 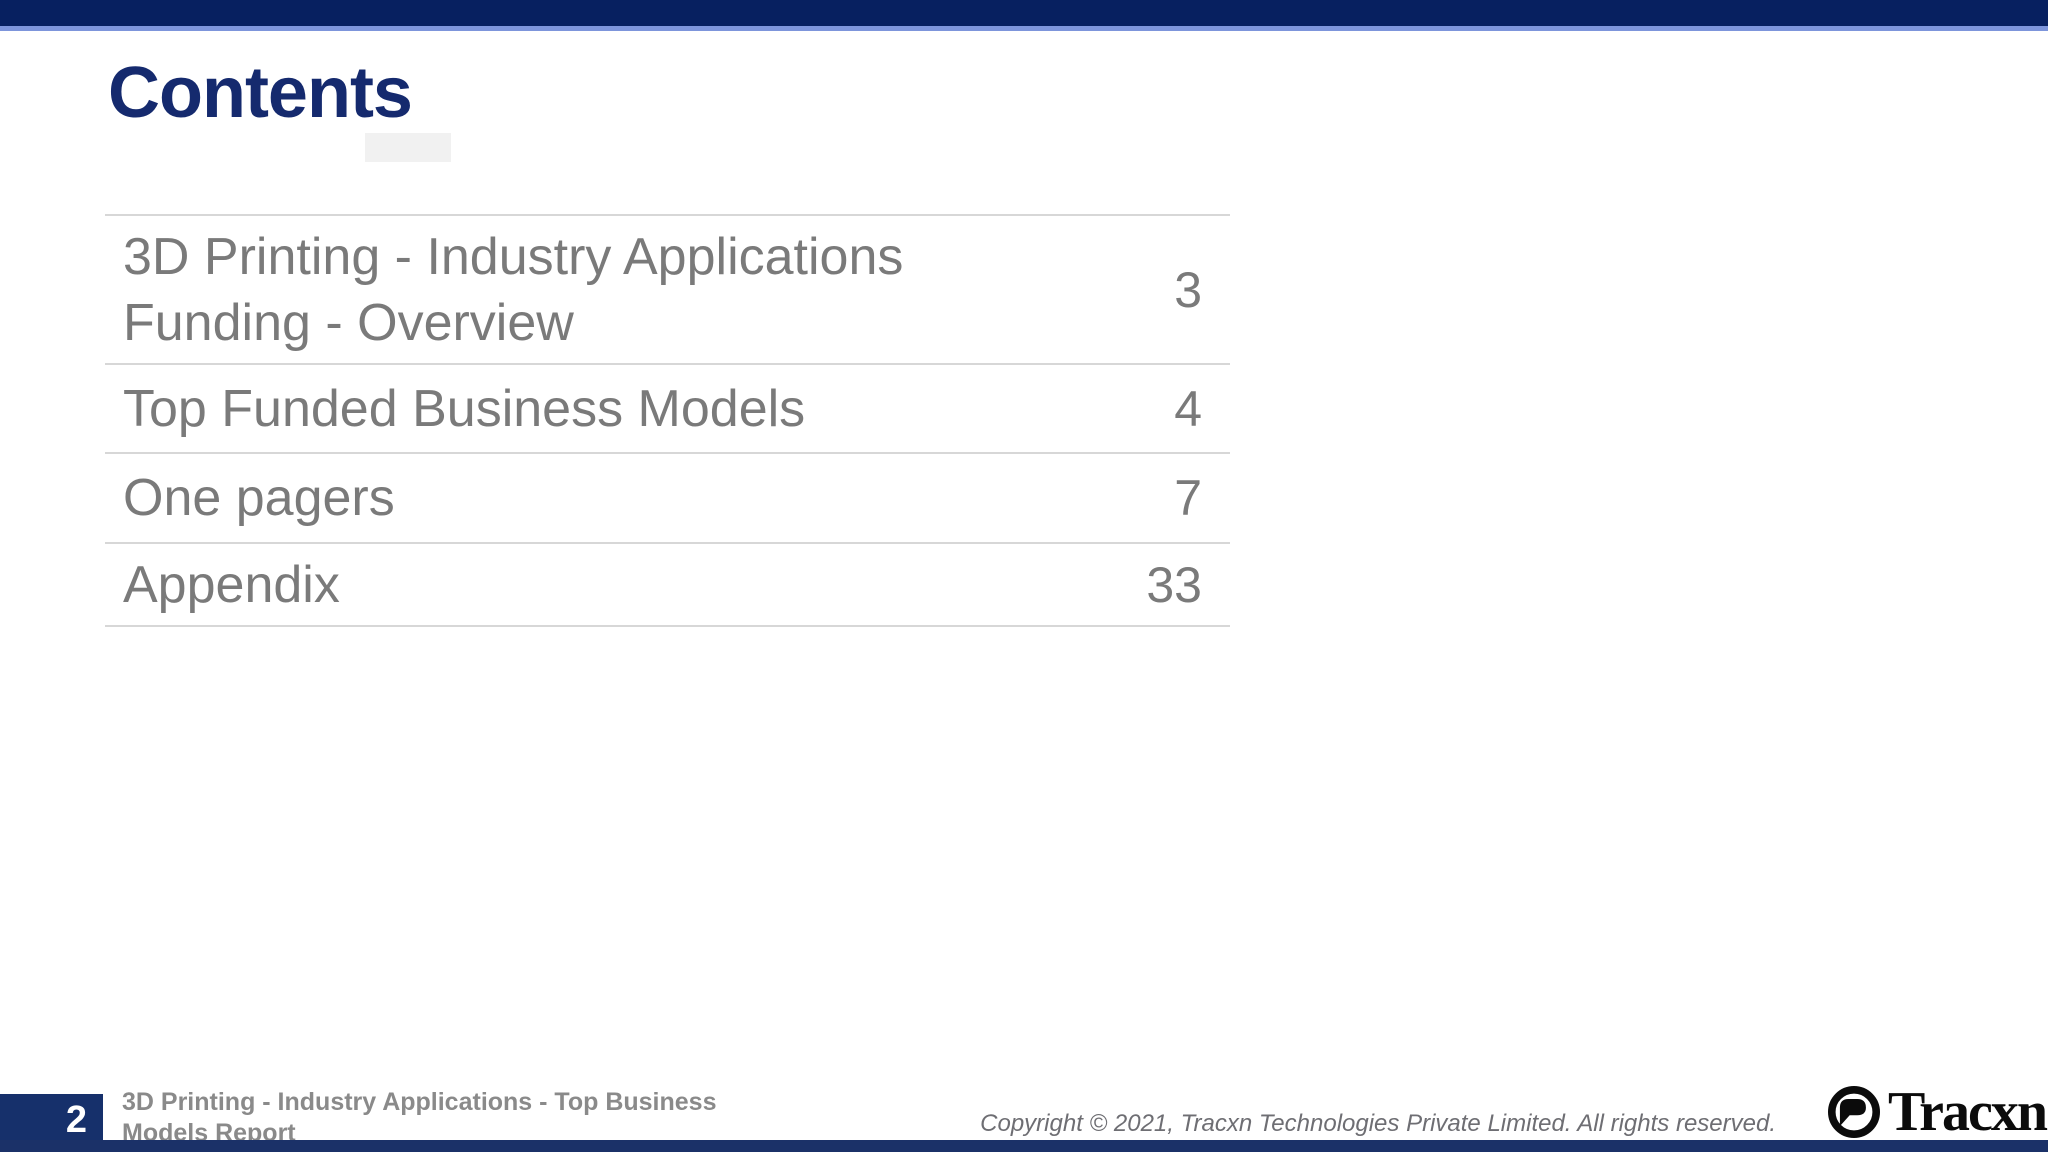 I want to click on tracxn-logo: Tracxn, so click(x=1937, y=1112).